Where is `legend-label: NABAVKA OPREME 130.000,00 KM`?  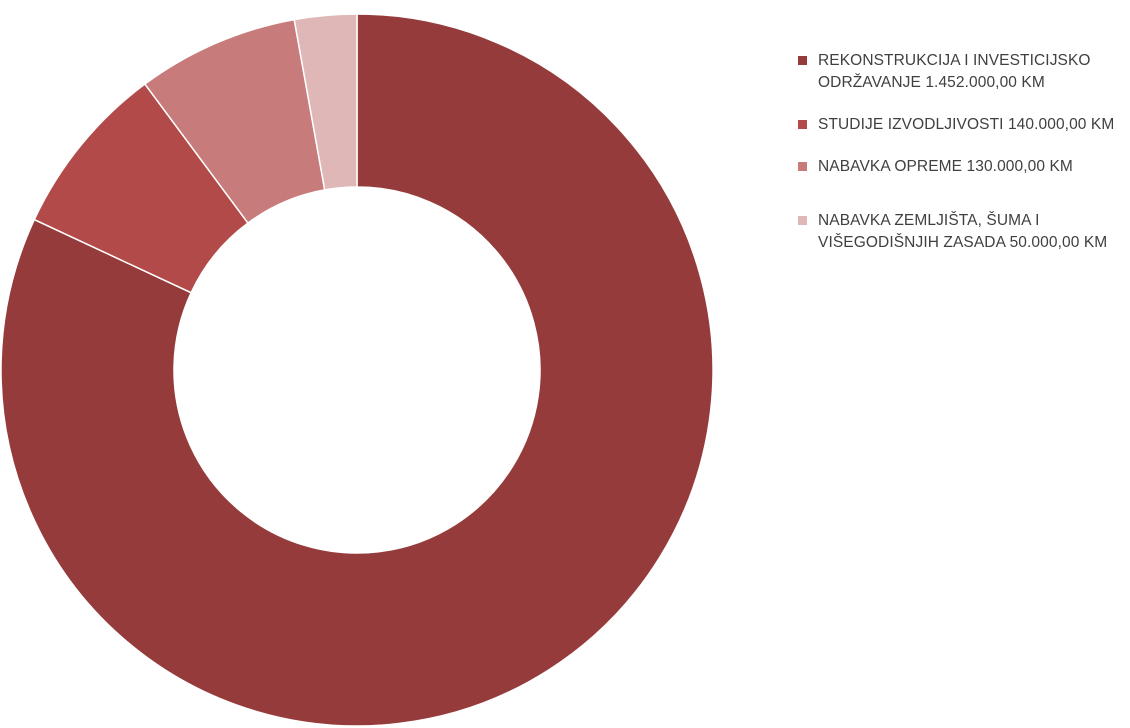 legend-label: NABAVKA OPREME 130.000,00 KM is located at coordinates (945, 166).